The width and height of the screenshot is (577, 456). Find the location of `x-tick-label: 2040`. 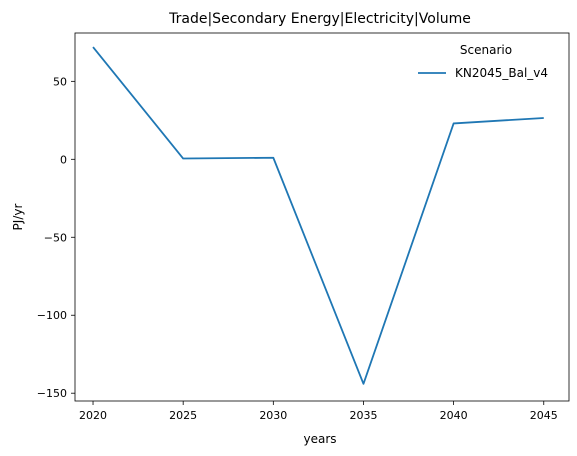

x-tick-label: 2040 is located at coordinates (454, 415).